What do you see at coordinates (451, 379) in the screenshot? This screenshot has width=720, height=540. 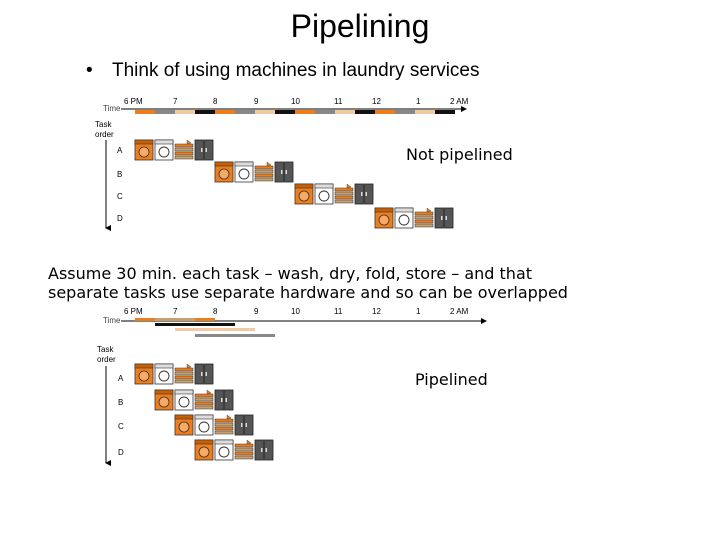 I see `pipelined-label: Pipelined` at bounding box center [451, 379].